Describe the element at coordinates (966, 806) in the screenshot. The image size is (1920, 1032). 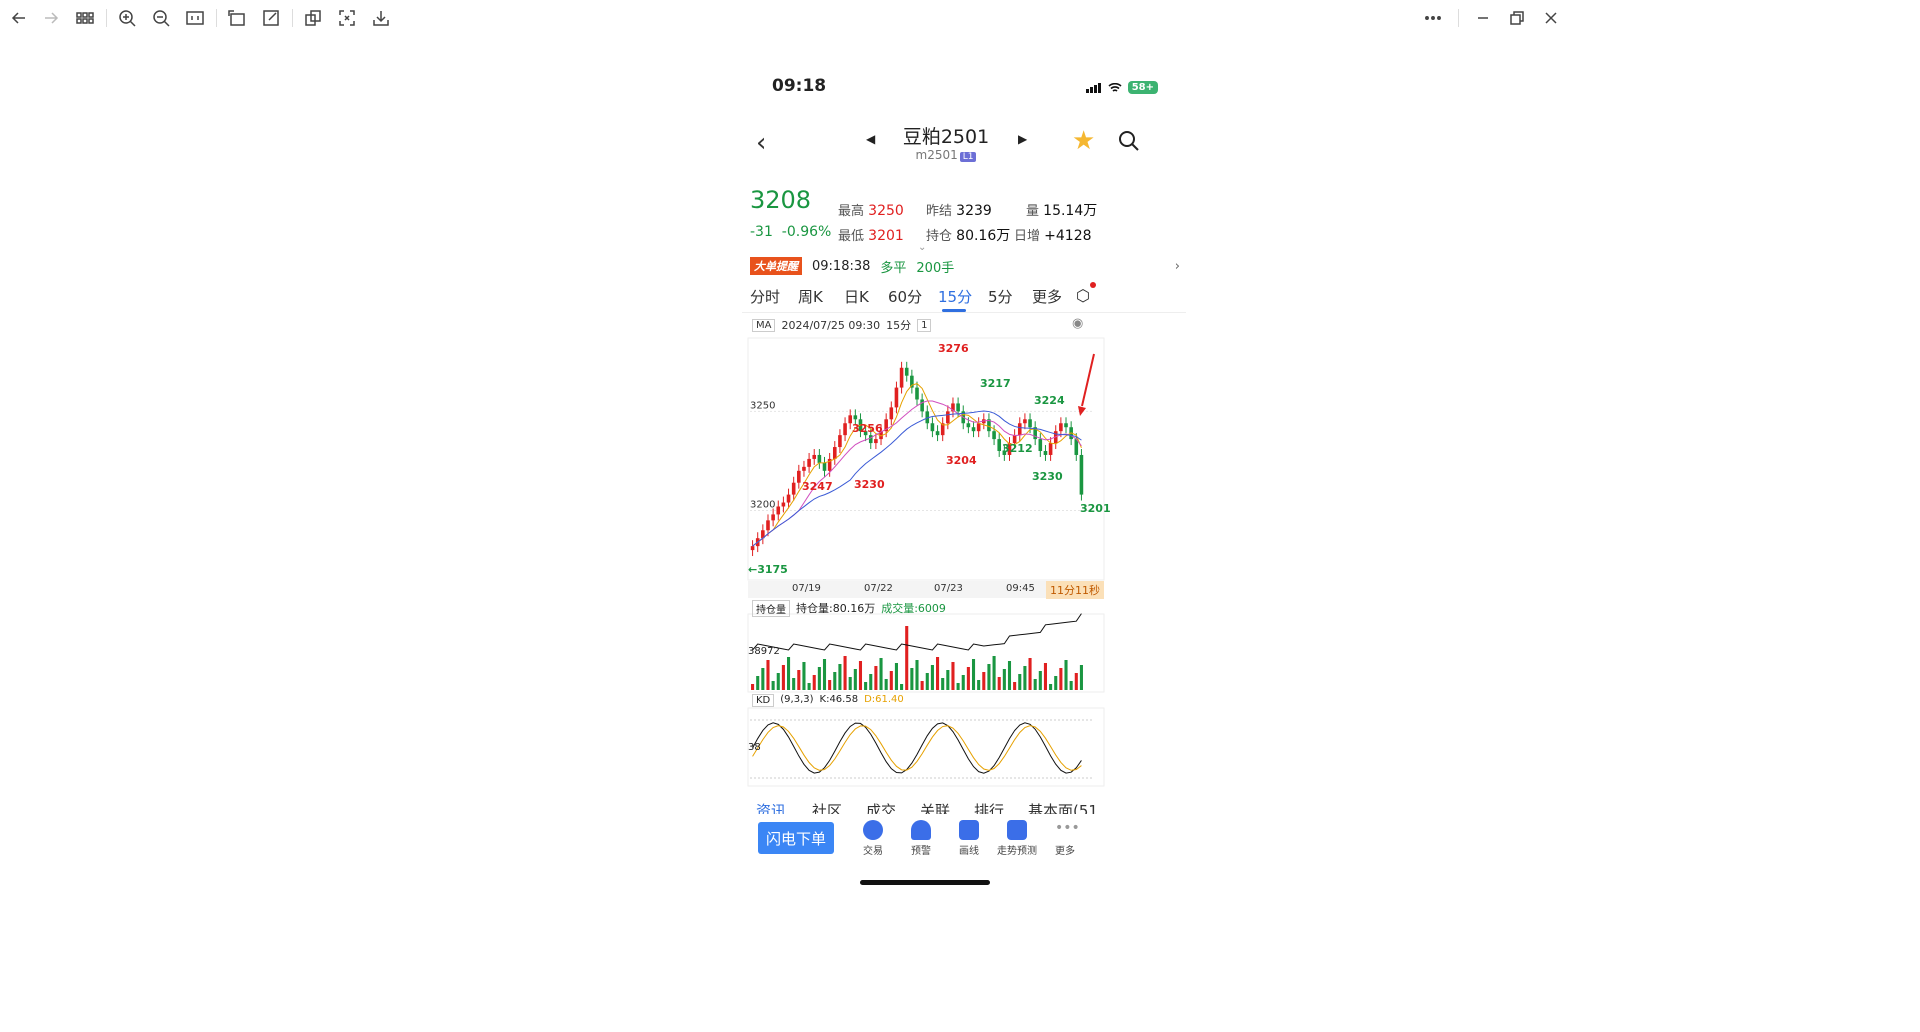
I see `info-tabs: 资讯 社区 成交 关联 排行 基本面(51` at that location.